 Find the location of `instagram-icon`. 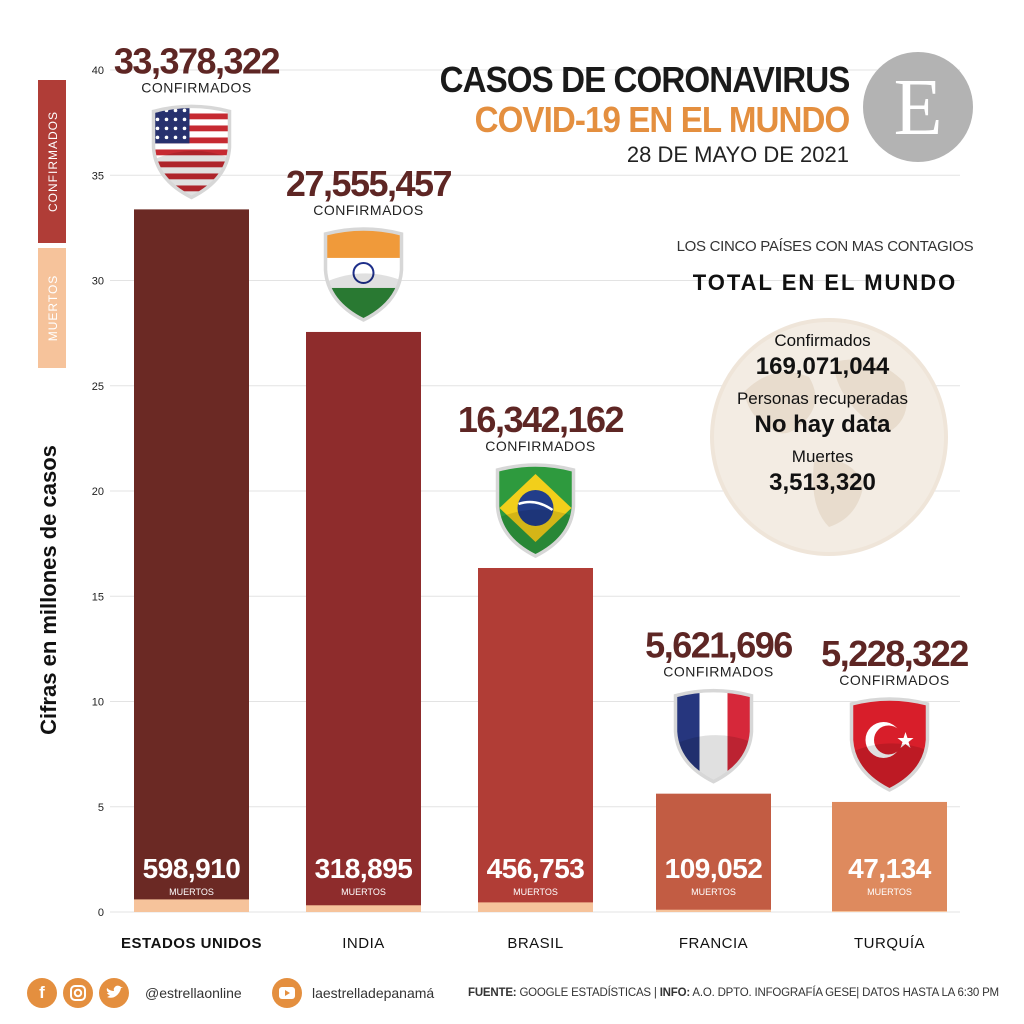

instagram-icon is located at coordinates (78, 993).